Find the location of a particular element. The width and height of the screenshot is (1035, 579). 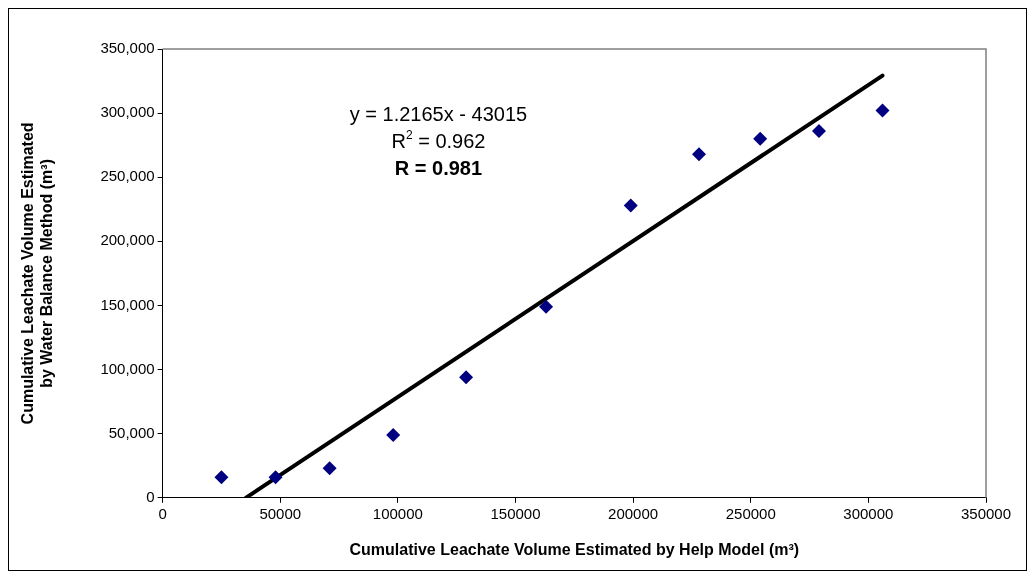

x-tick-label: 0 is located at coordinates (162, 513).